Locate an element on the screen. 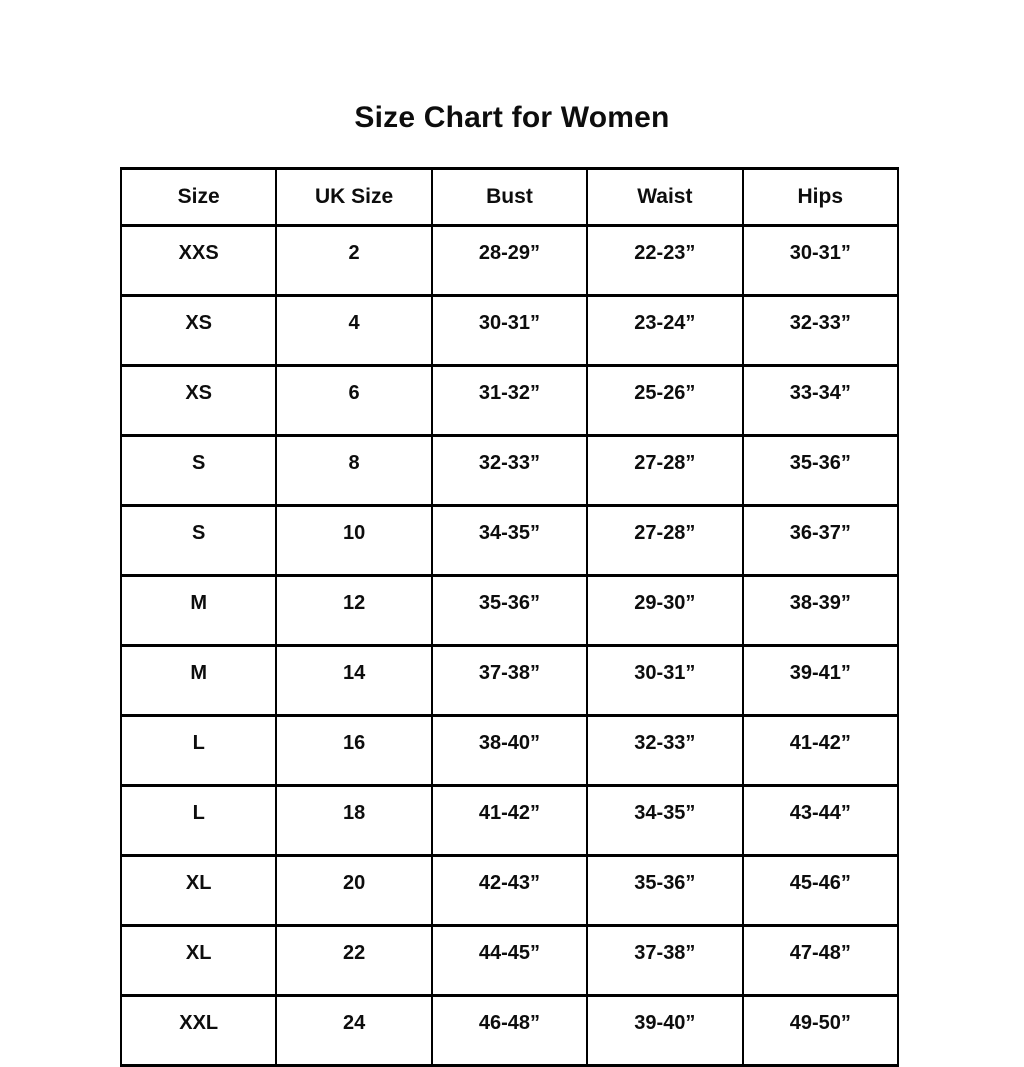 This screenshot has height=1067, width=1024. table-row: M 12 35-36” 29-30” 38-39” is located at coordinates (509, 610).